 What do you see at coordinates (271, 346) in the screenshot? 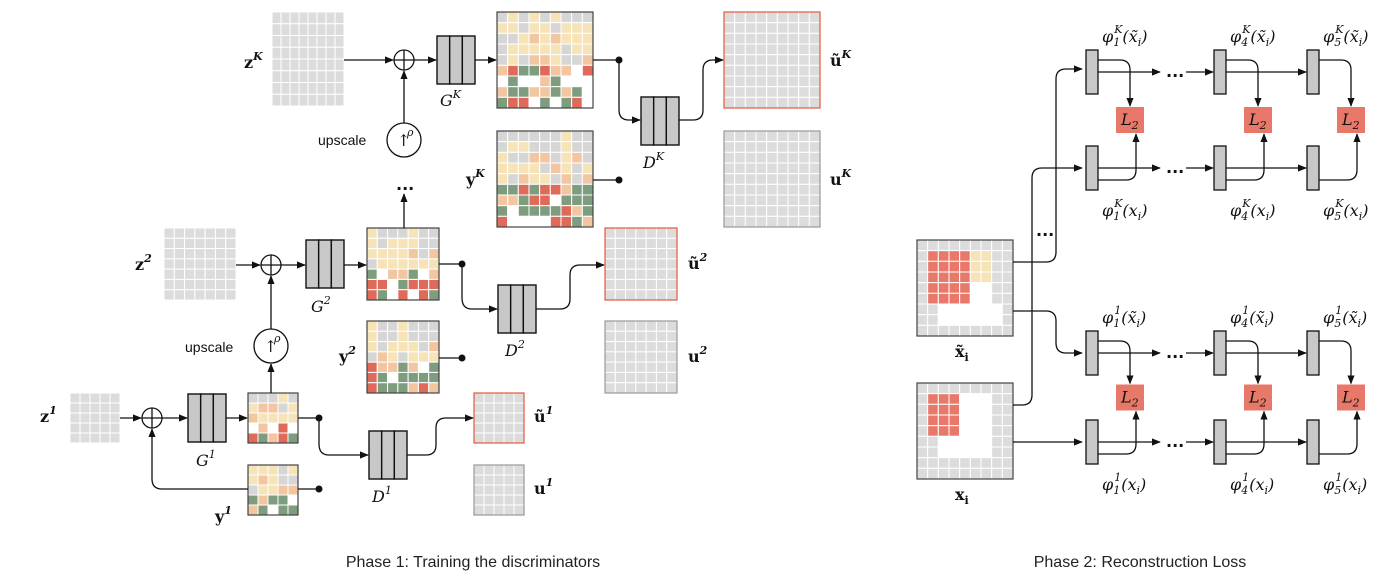
I see `upscale-op-2: ↑ ρ` at bounding box center [271, 346].